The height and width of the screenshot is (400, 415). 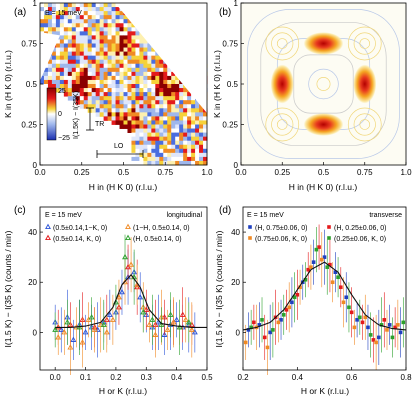 I want to click on panel-b-label: (b), so click(x=225, y=12).